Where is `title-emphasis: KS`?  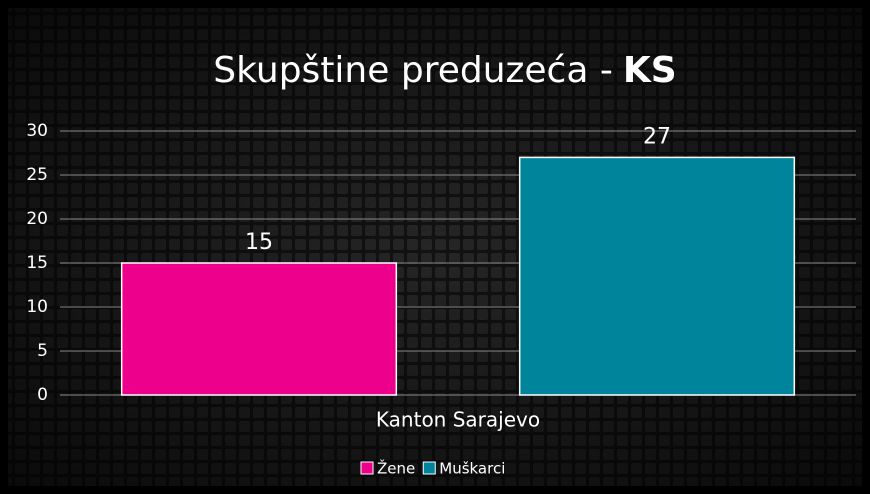 title-emphasis: KS is located at coordinates (650, 70).